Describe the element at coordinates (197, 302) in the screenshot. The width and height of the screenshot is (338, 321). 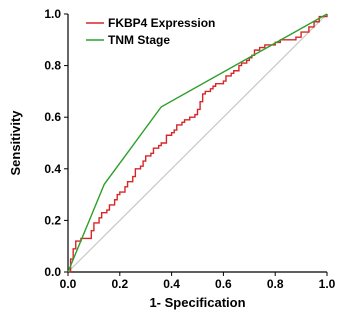
I see `x-axis-label: 1- Specification` at that location.